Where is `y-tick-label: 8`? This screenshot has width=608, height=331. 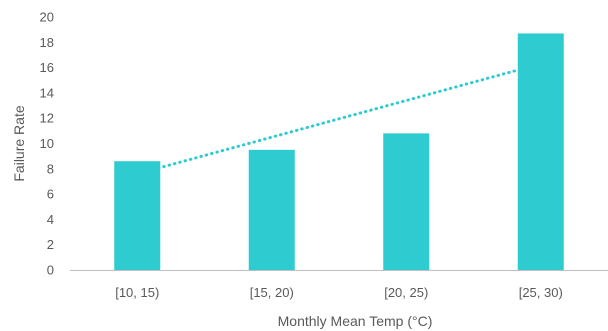
y-tick-label: 8 is located at coordinates (50, 168).